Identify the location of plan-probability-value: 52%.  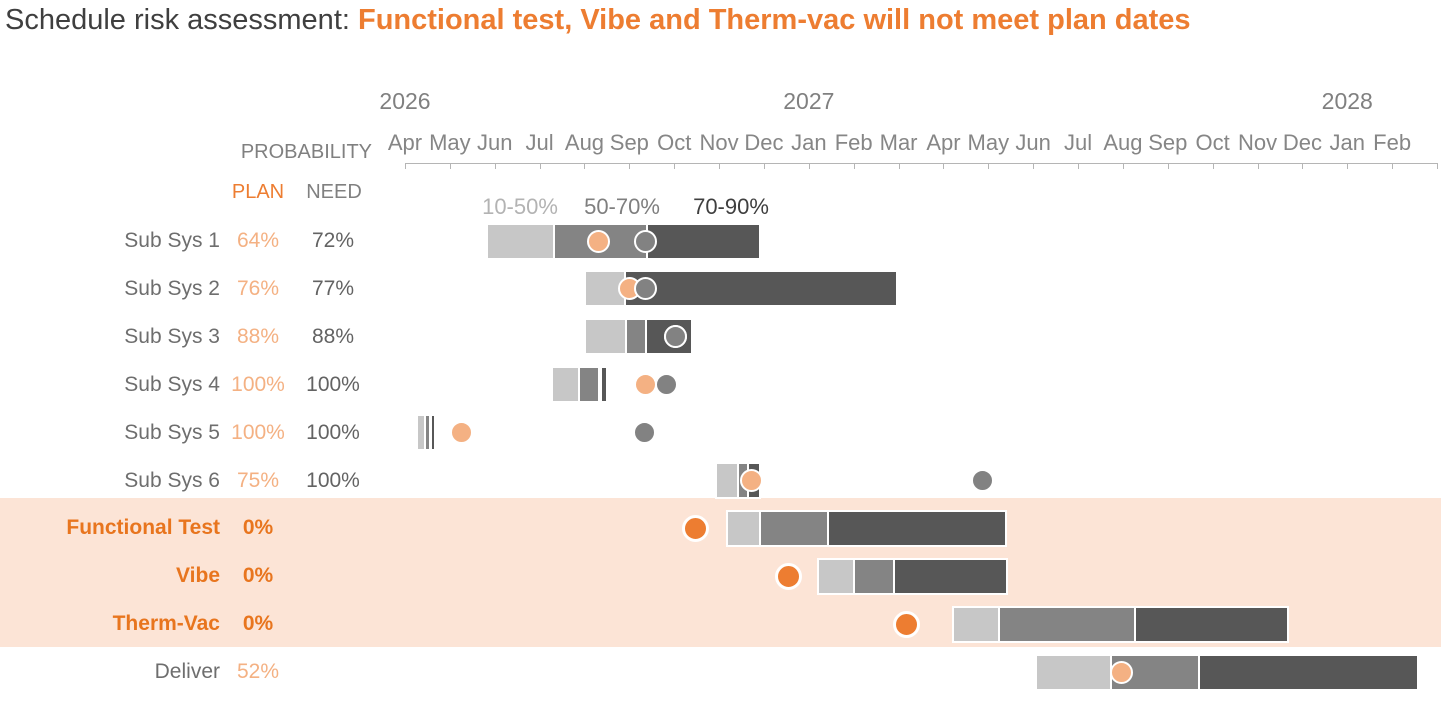
(258, 672).